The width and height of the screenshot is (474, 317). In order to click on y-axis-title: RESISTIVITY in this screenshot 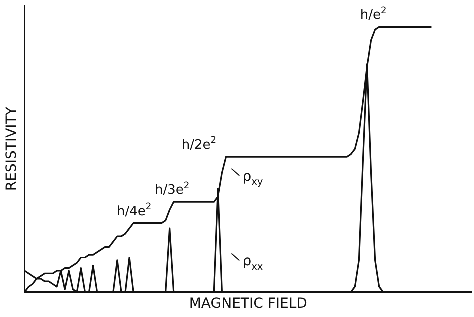, I will do `click(12, 149)`.